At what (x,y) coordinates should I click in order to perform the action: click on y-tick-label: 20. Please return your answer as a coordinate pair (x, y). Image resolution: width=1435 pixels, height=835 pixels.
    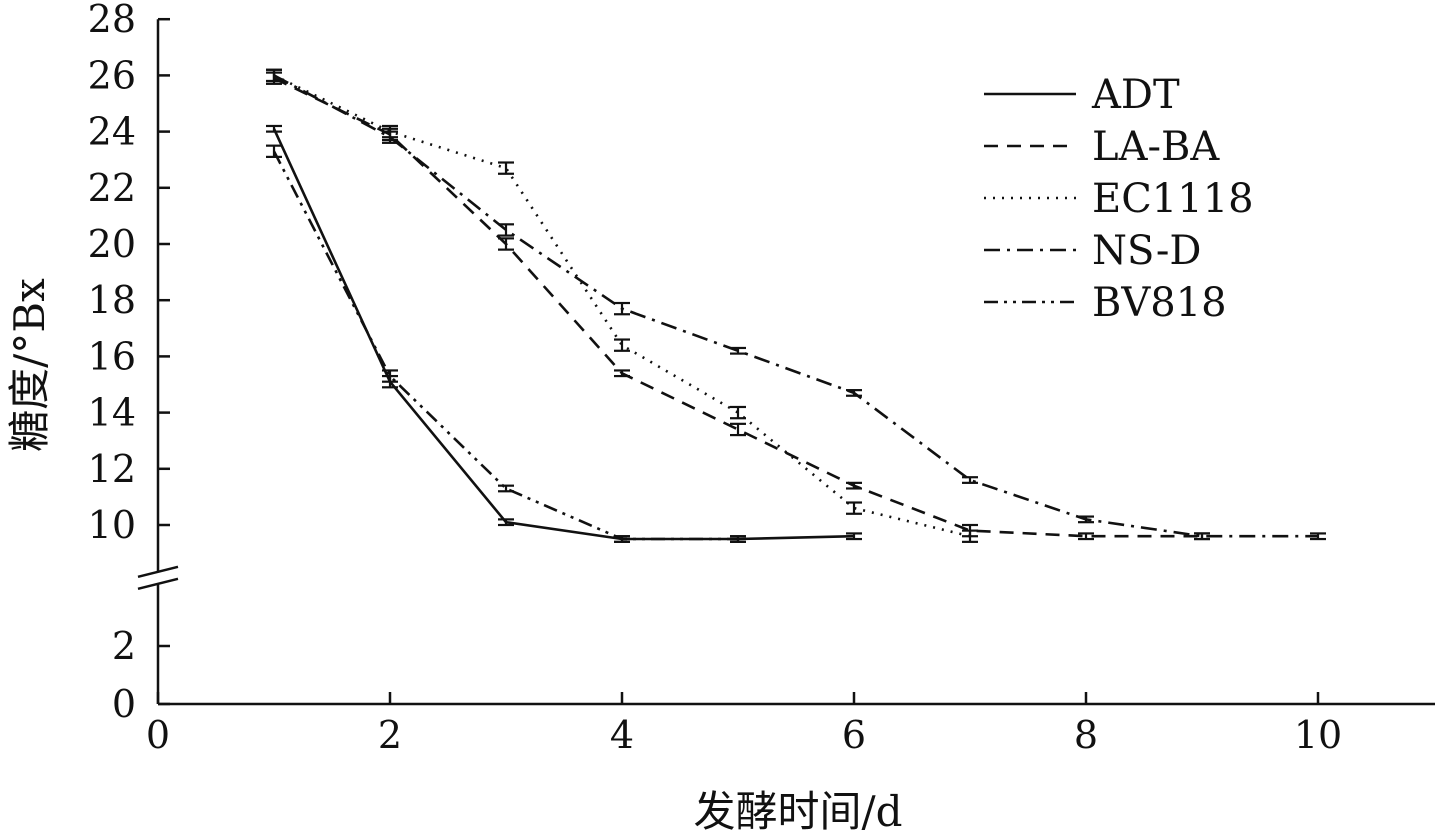
    Looking at the image, I should click on (112, 244).